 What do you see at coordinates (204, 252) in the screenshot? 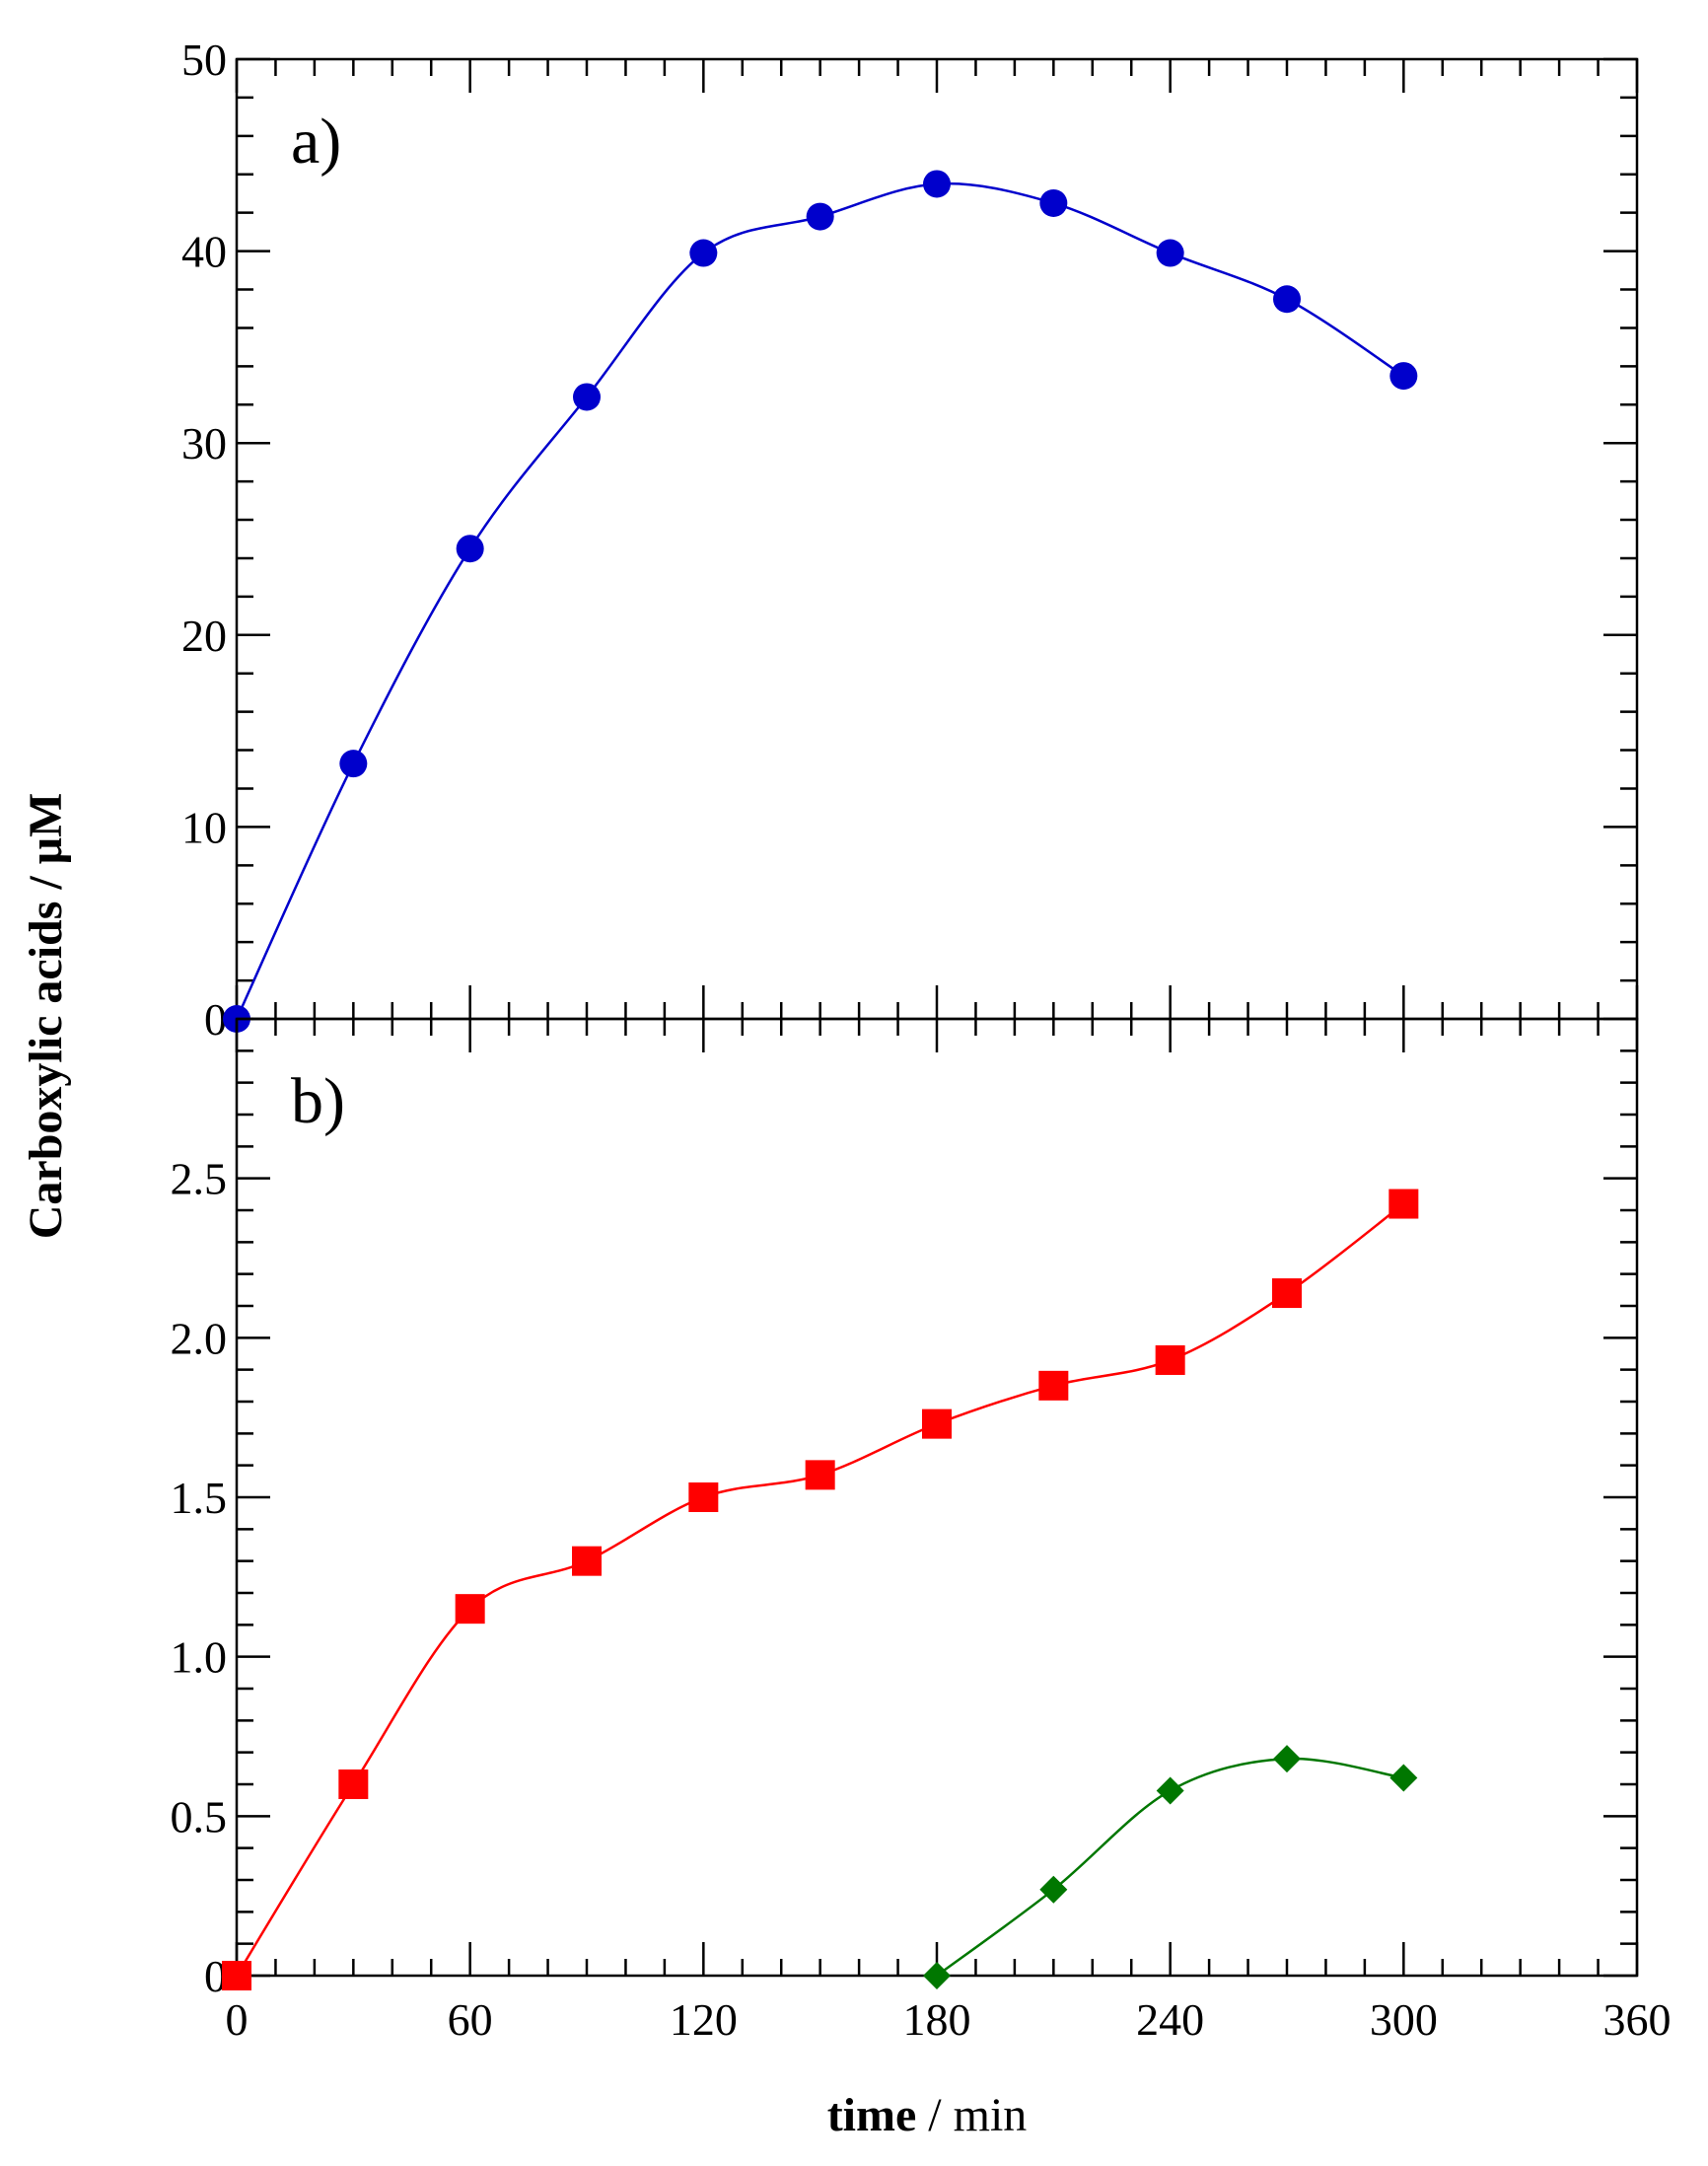
I see `panel-a-ytick-label: 40` at bounding box center [204, 252].